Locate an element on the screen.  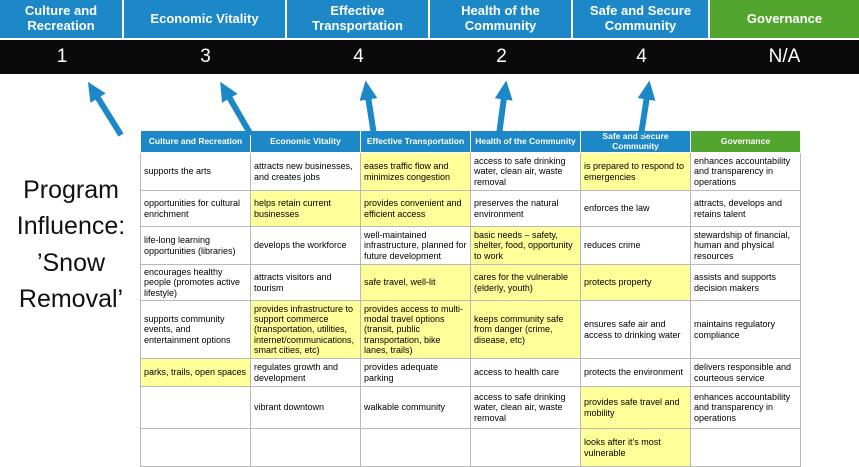
banner-header-governance: Governance is located at coordinates (784, 19).